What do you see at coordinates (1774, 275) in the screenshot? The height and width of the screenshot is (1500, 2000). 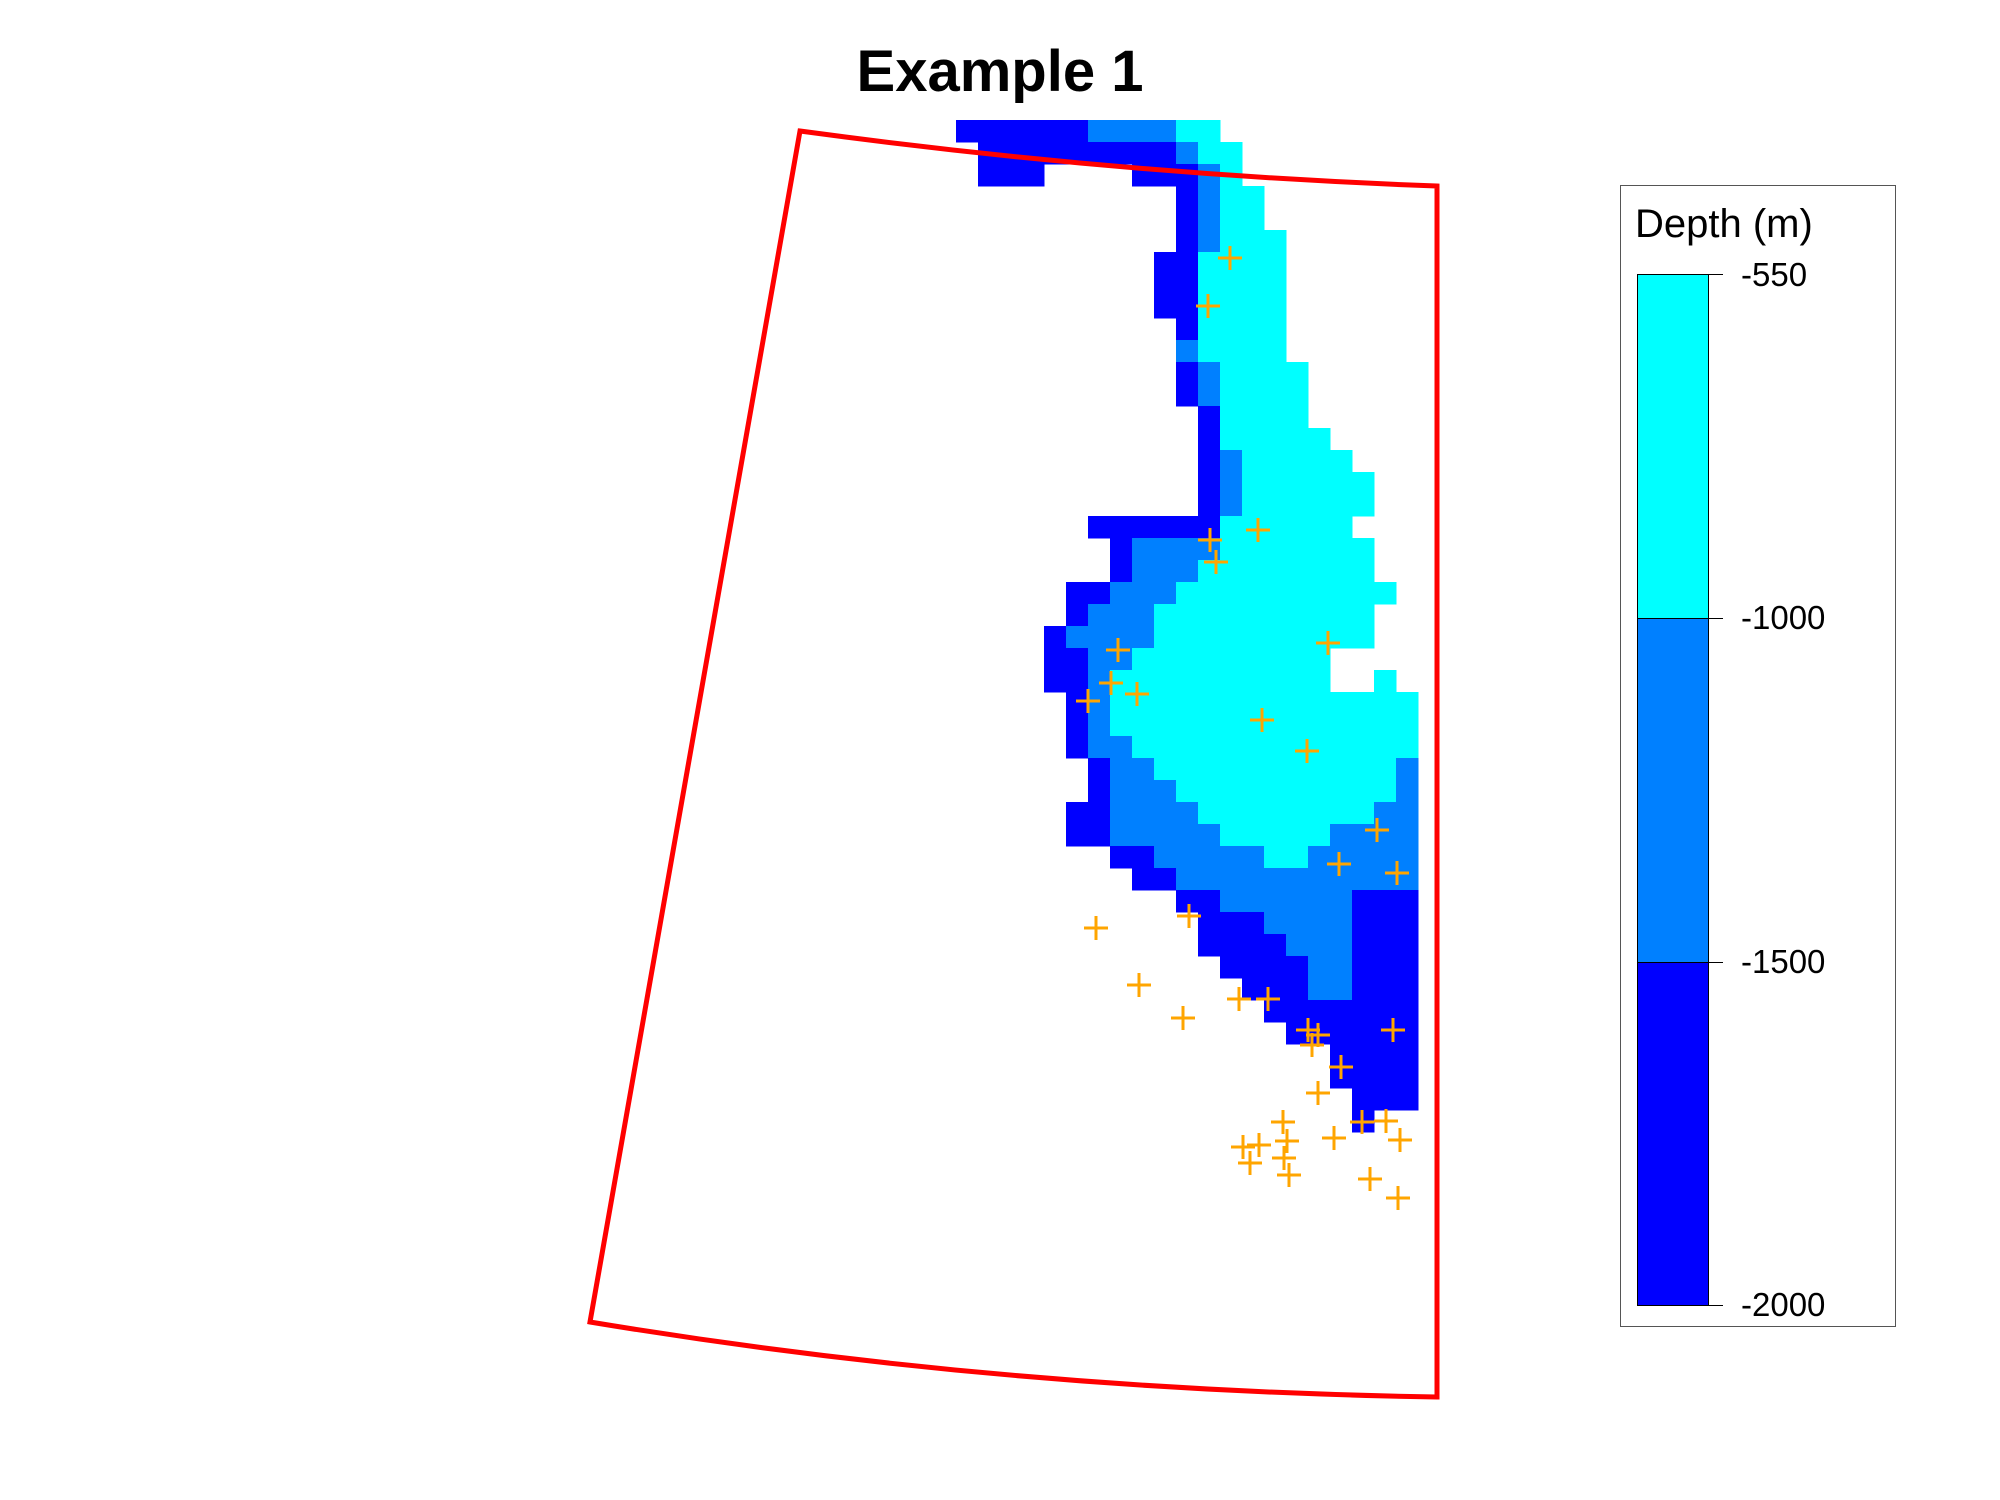 I see `legend-label: -550` at bounding box center [1774, 275].